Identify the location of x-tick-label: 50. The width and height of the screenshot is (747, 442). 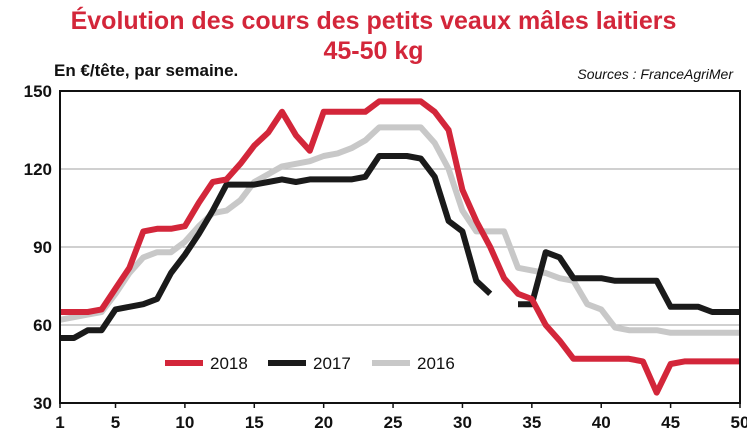
(739, 422).